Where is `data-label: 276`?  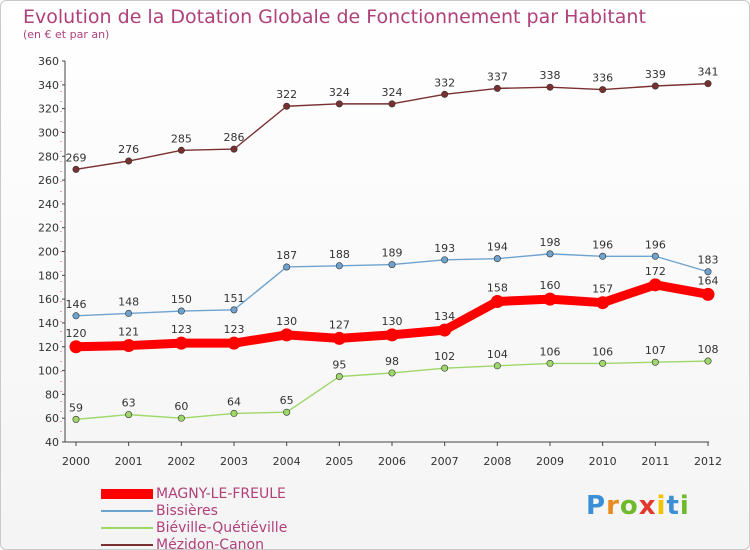
data-label: 276 is located at coordinates (128, 149).